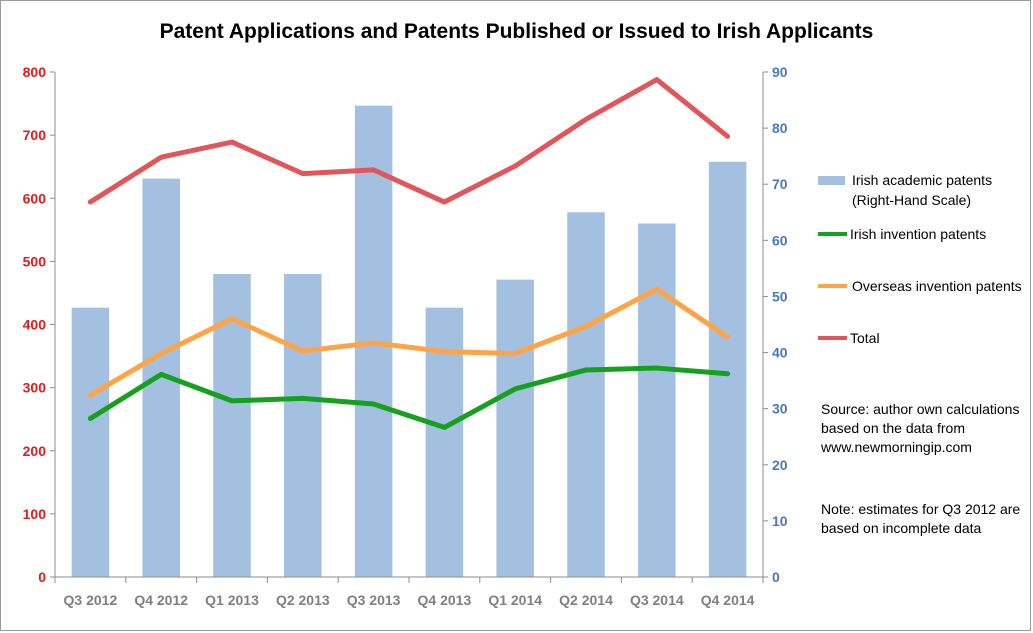  I want to click on x-category-label-4: Q3 2013, so click(374, 600).